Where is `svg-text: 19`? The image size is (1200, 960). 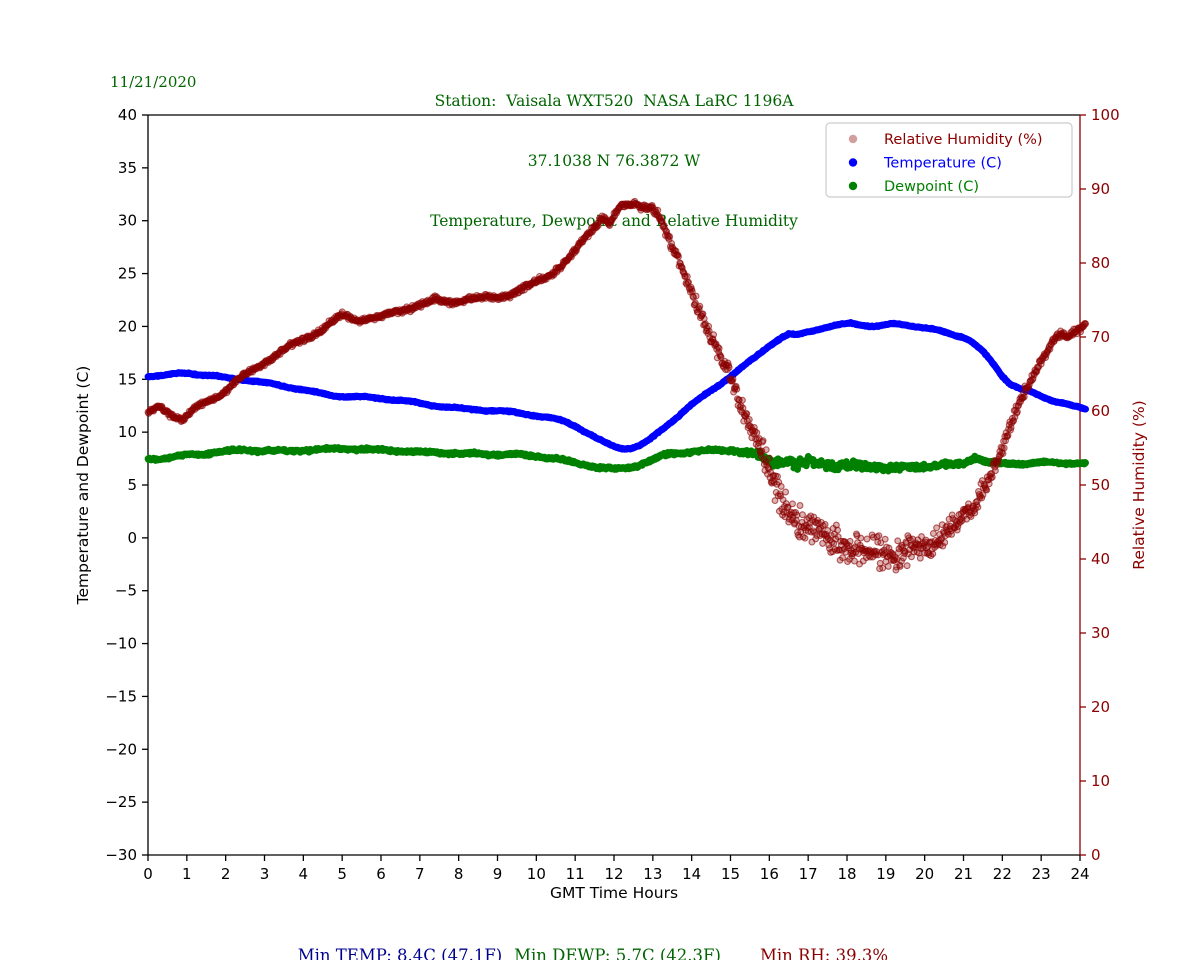 svg-text: 19 is located at coordinates (885, 874).